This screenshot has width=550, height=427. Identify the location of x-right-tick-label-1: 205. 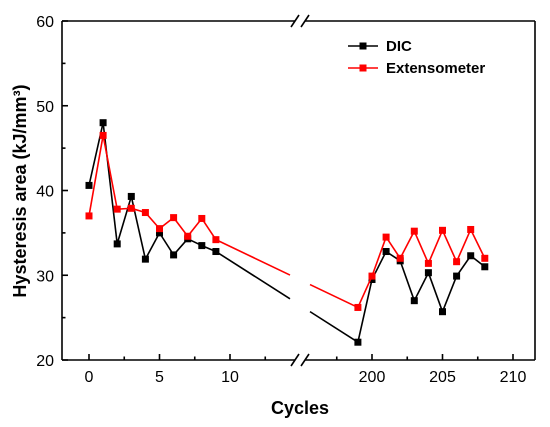
(442, 377).